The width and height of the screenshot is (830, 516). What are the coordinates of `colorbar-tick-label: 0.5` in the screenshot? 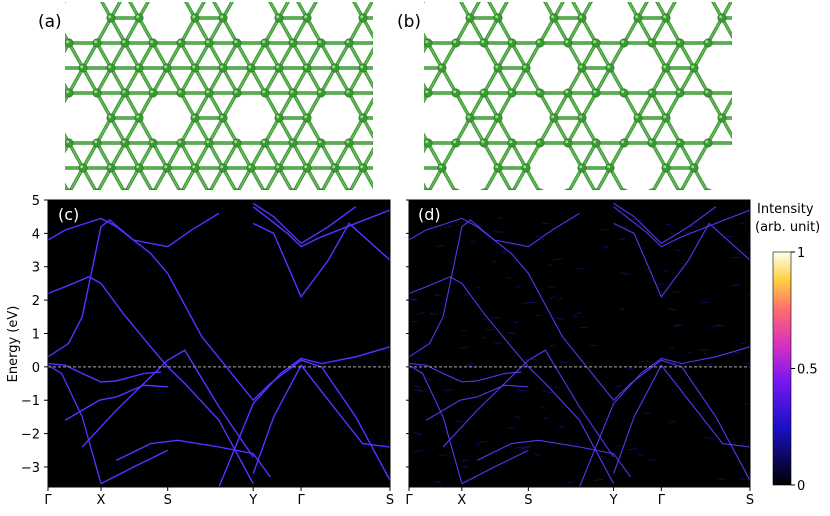 It's located at (807, 370).